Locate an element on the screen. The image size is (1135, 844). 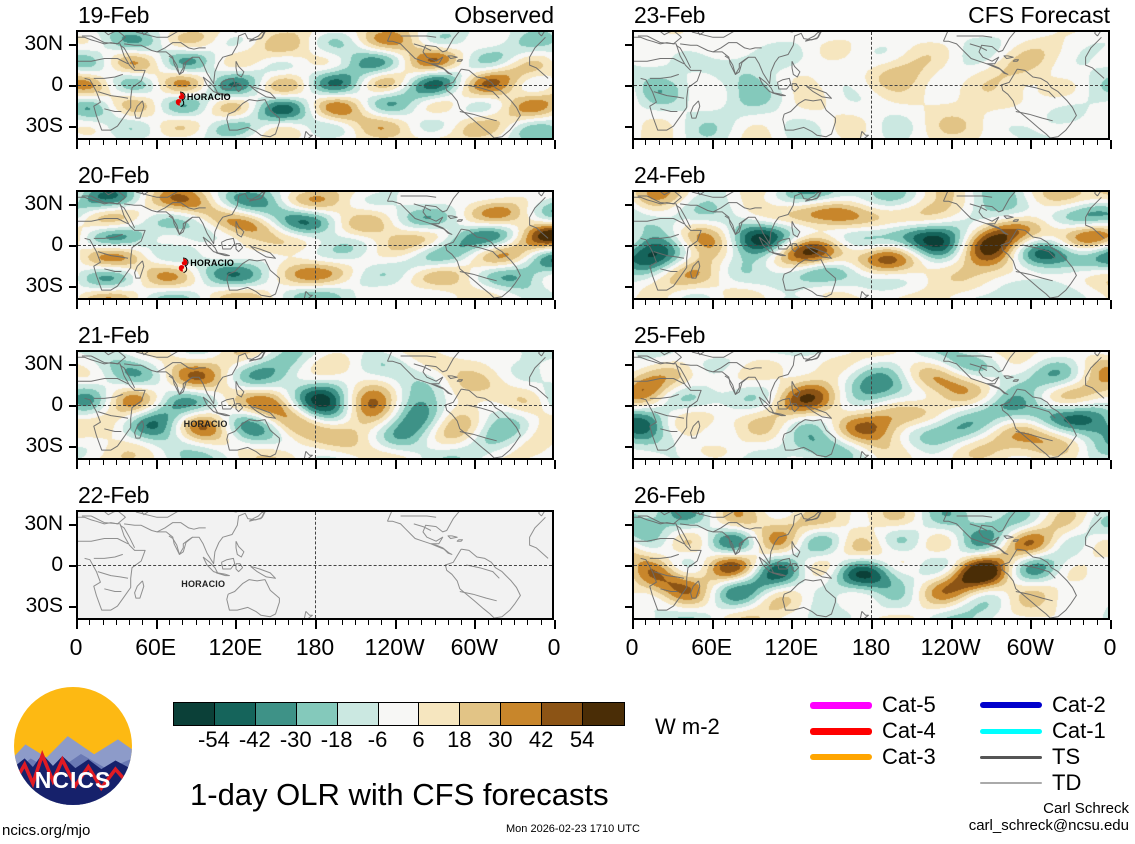
map-19-feb: HORACIO is located at coordinates (315, 85).